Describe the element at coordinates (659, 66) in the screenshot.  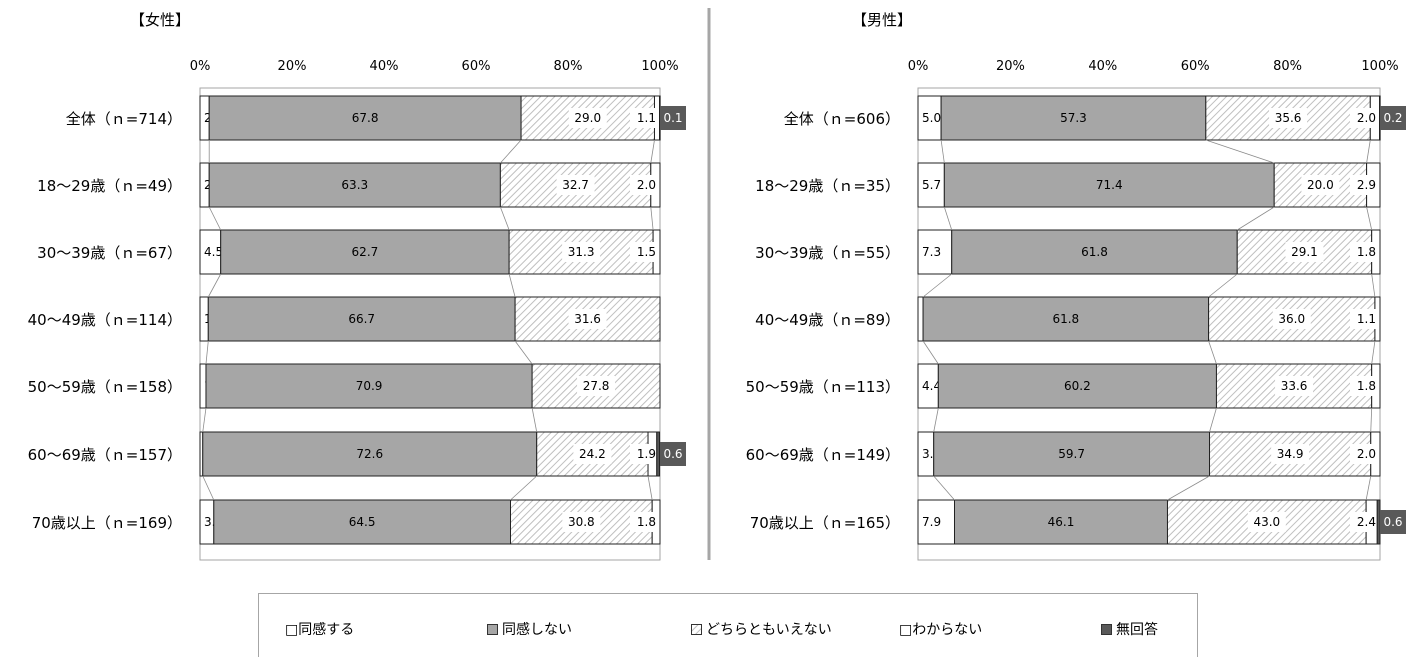
I see `female-x-tick: 100%` at that location.